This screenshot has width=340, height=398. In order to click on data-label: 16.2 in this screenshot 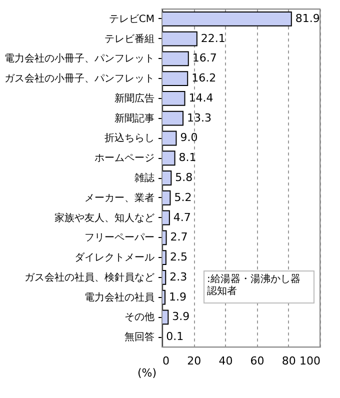, I will do `click(204, 78)`.